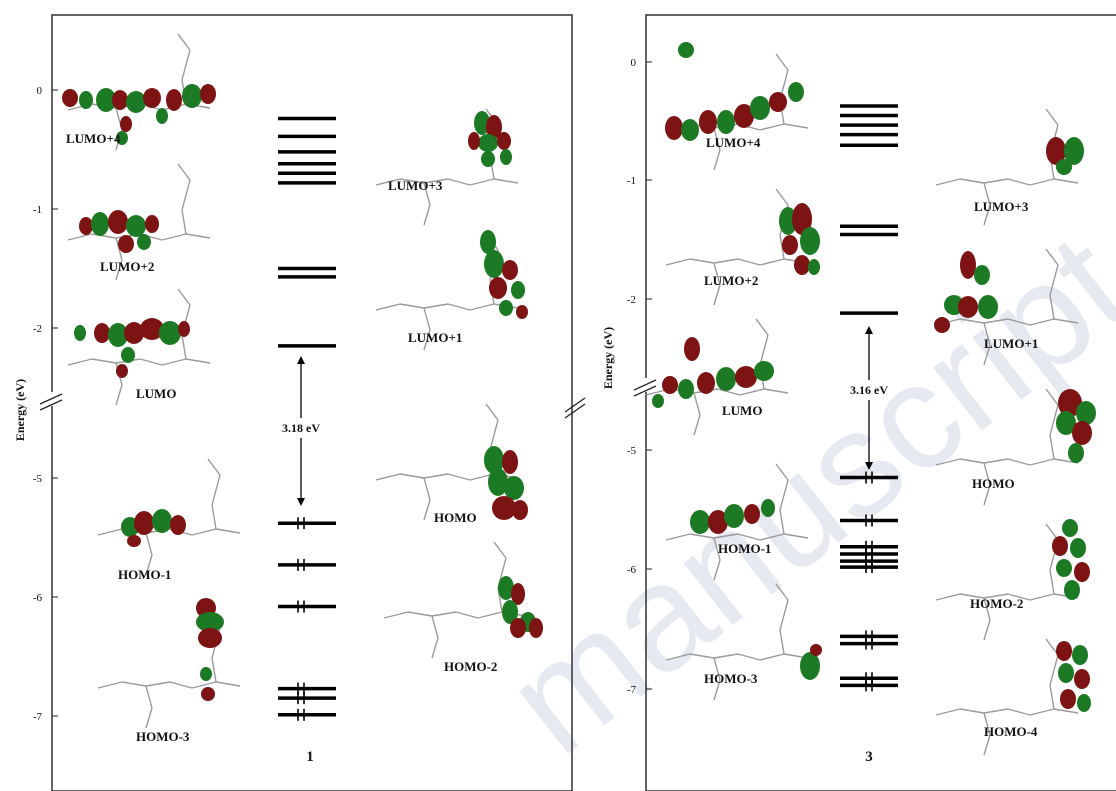 The image size is (1116, 791). I want to click on panel-1-tick-0: 0, so click(40, 91).